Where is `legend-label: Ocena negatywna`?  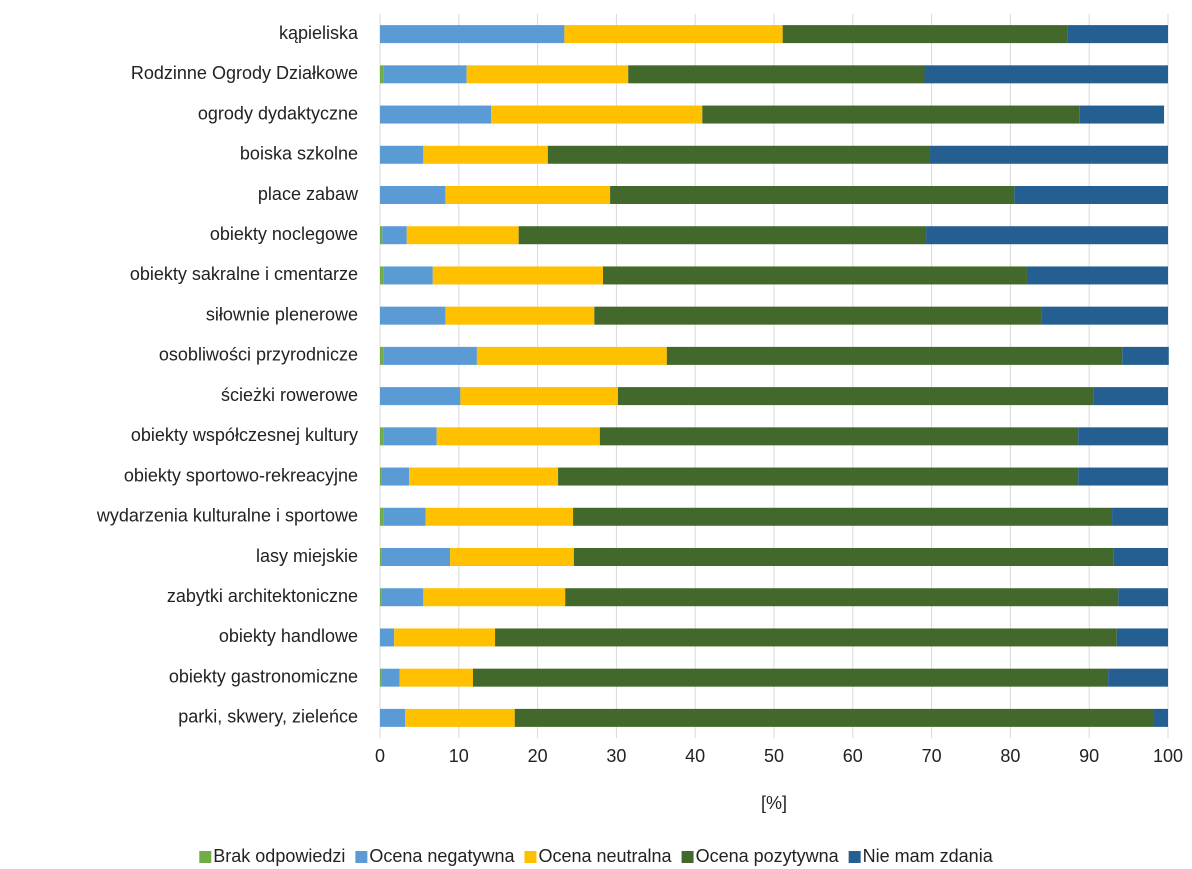
legend-label: Ocena negatywna is located at coordinates (442, 856).